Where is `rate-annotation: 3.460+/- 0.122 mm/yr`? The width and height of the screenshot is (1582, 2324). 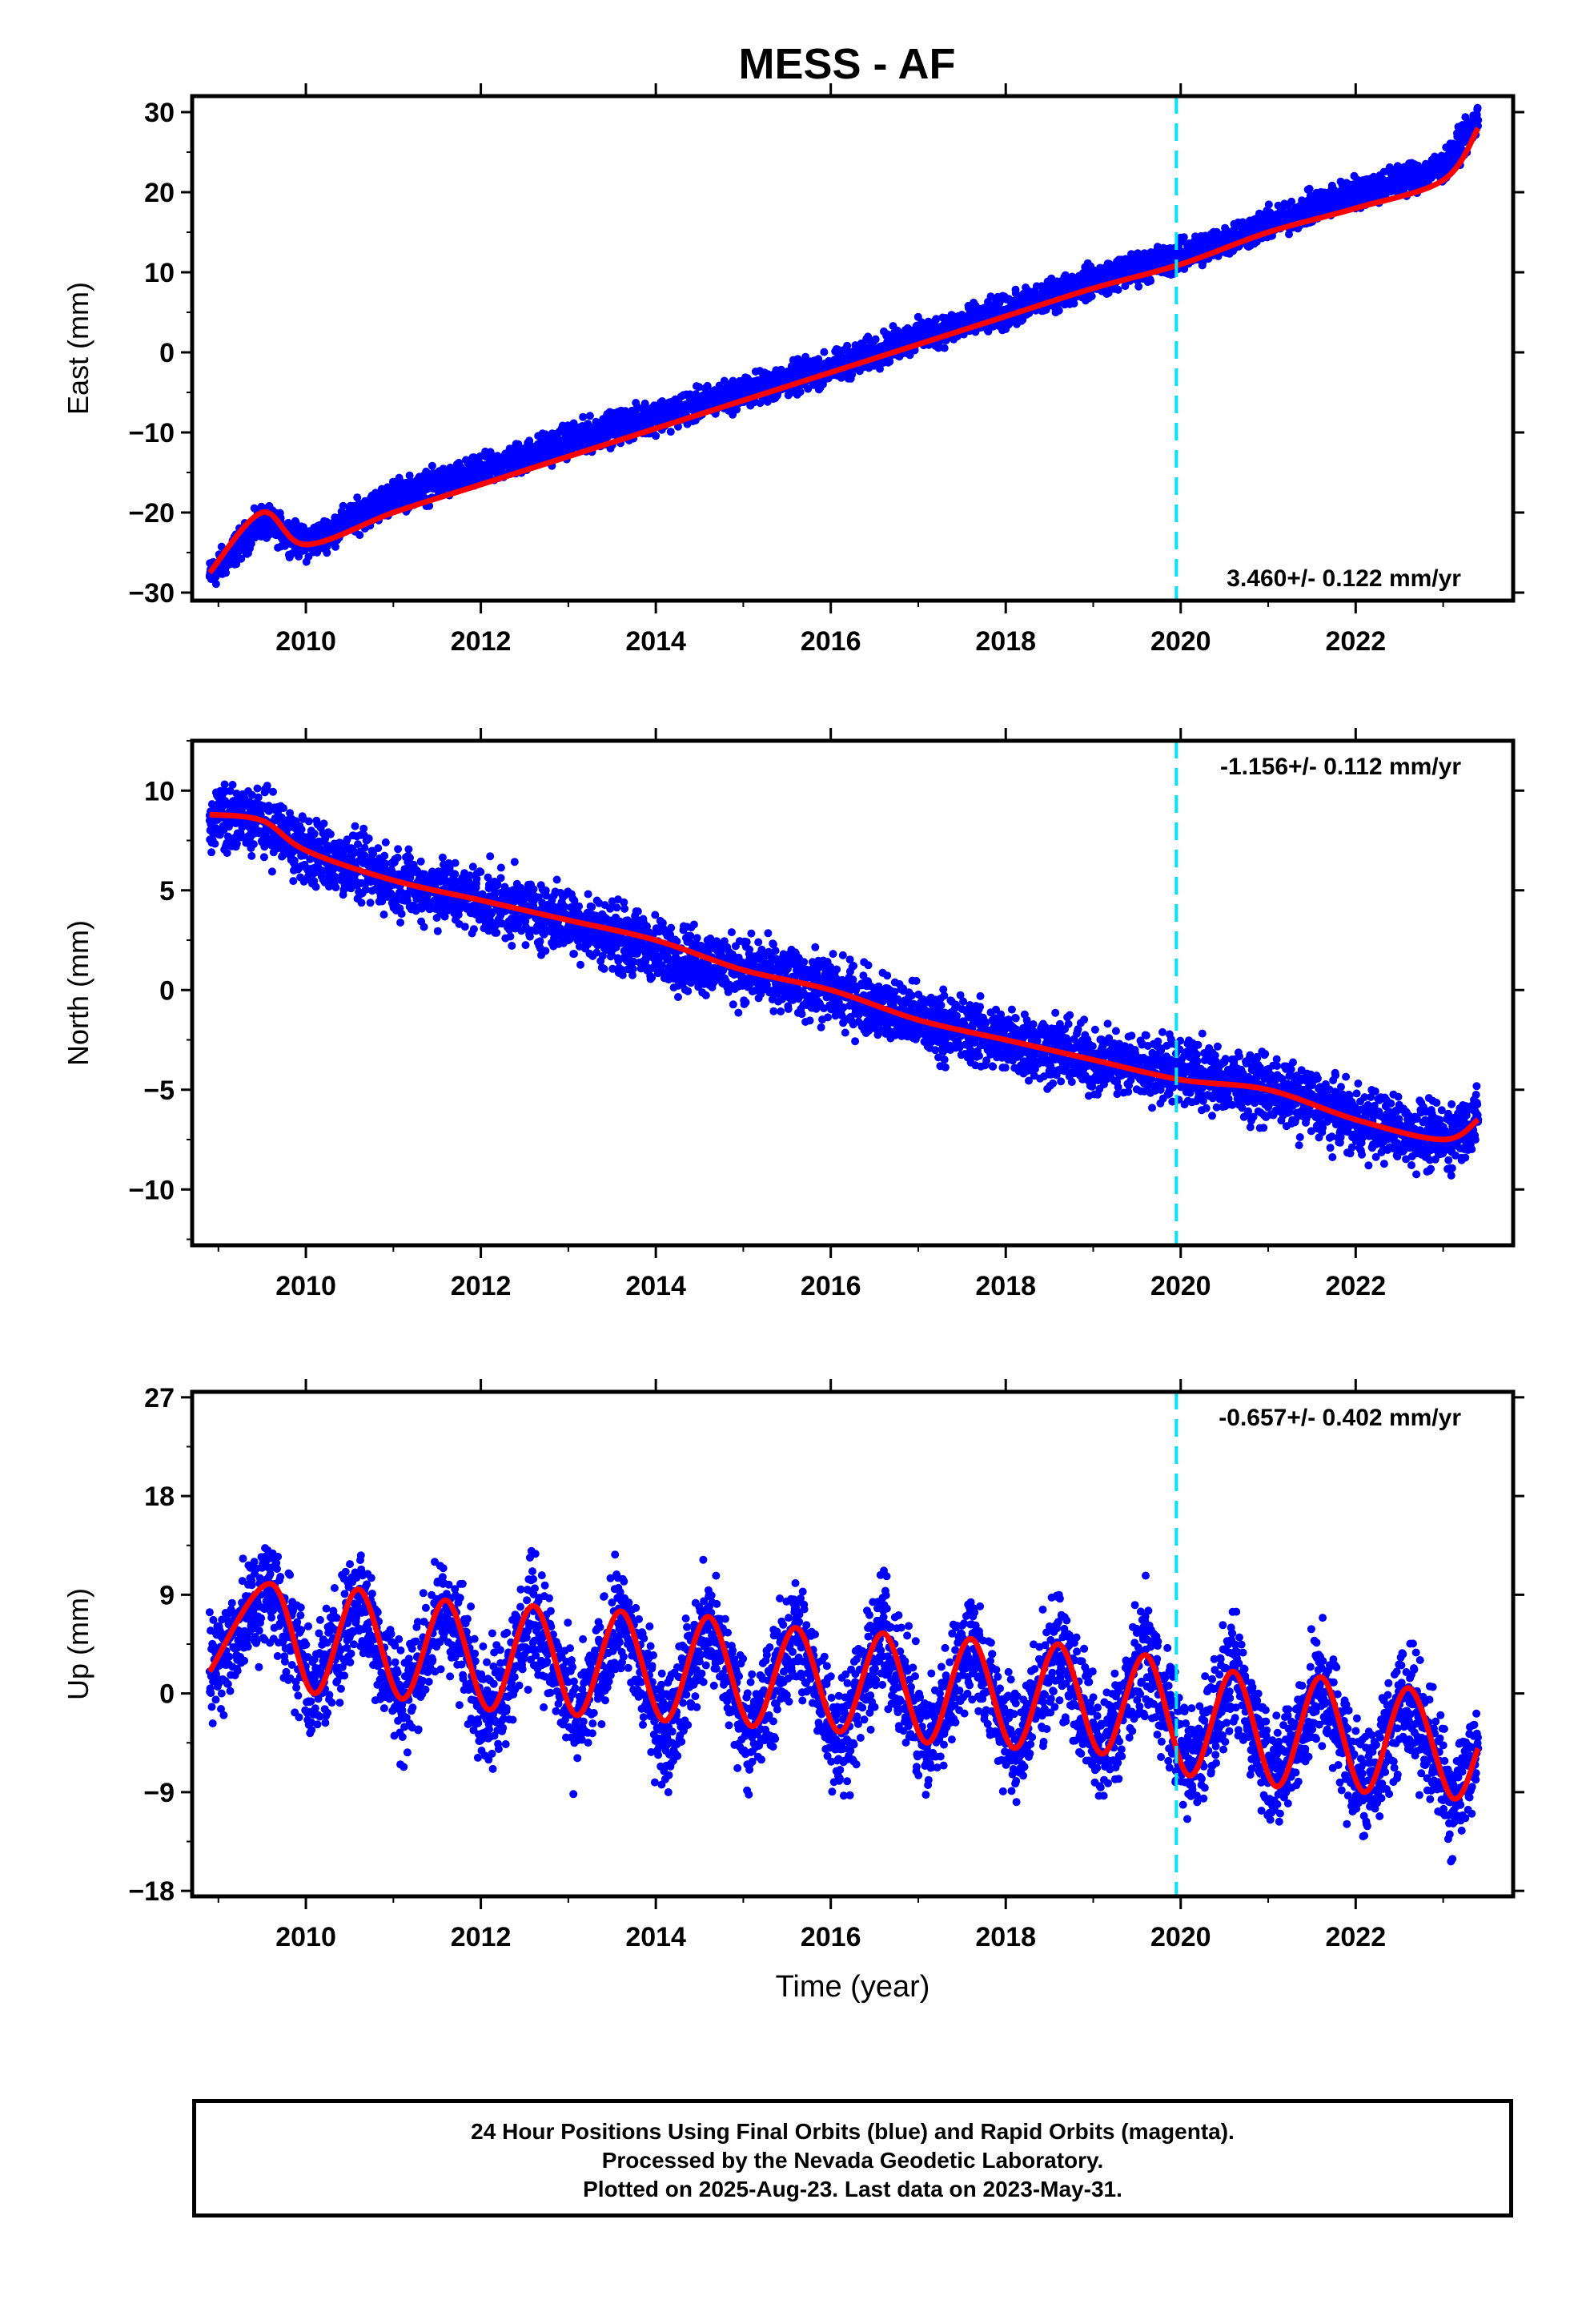 rate-annotation: 3.460+/- 0.122 mm/yr is located at coordinates (1344, 578).